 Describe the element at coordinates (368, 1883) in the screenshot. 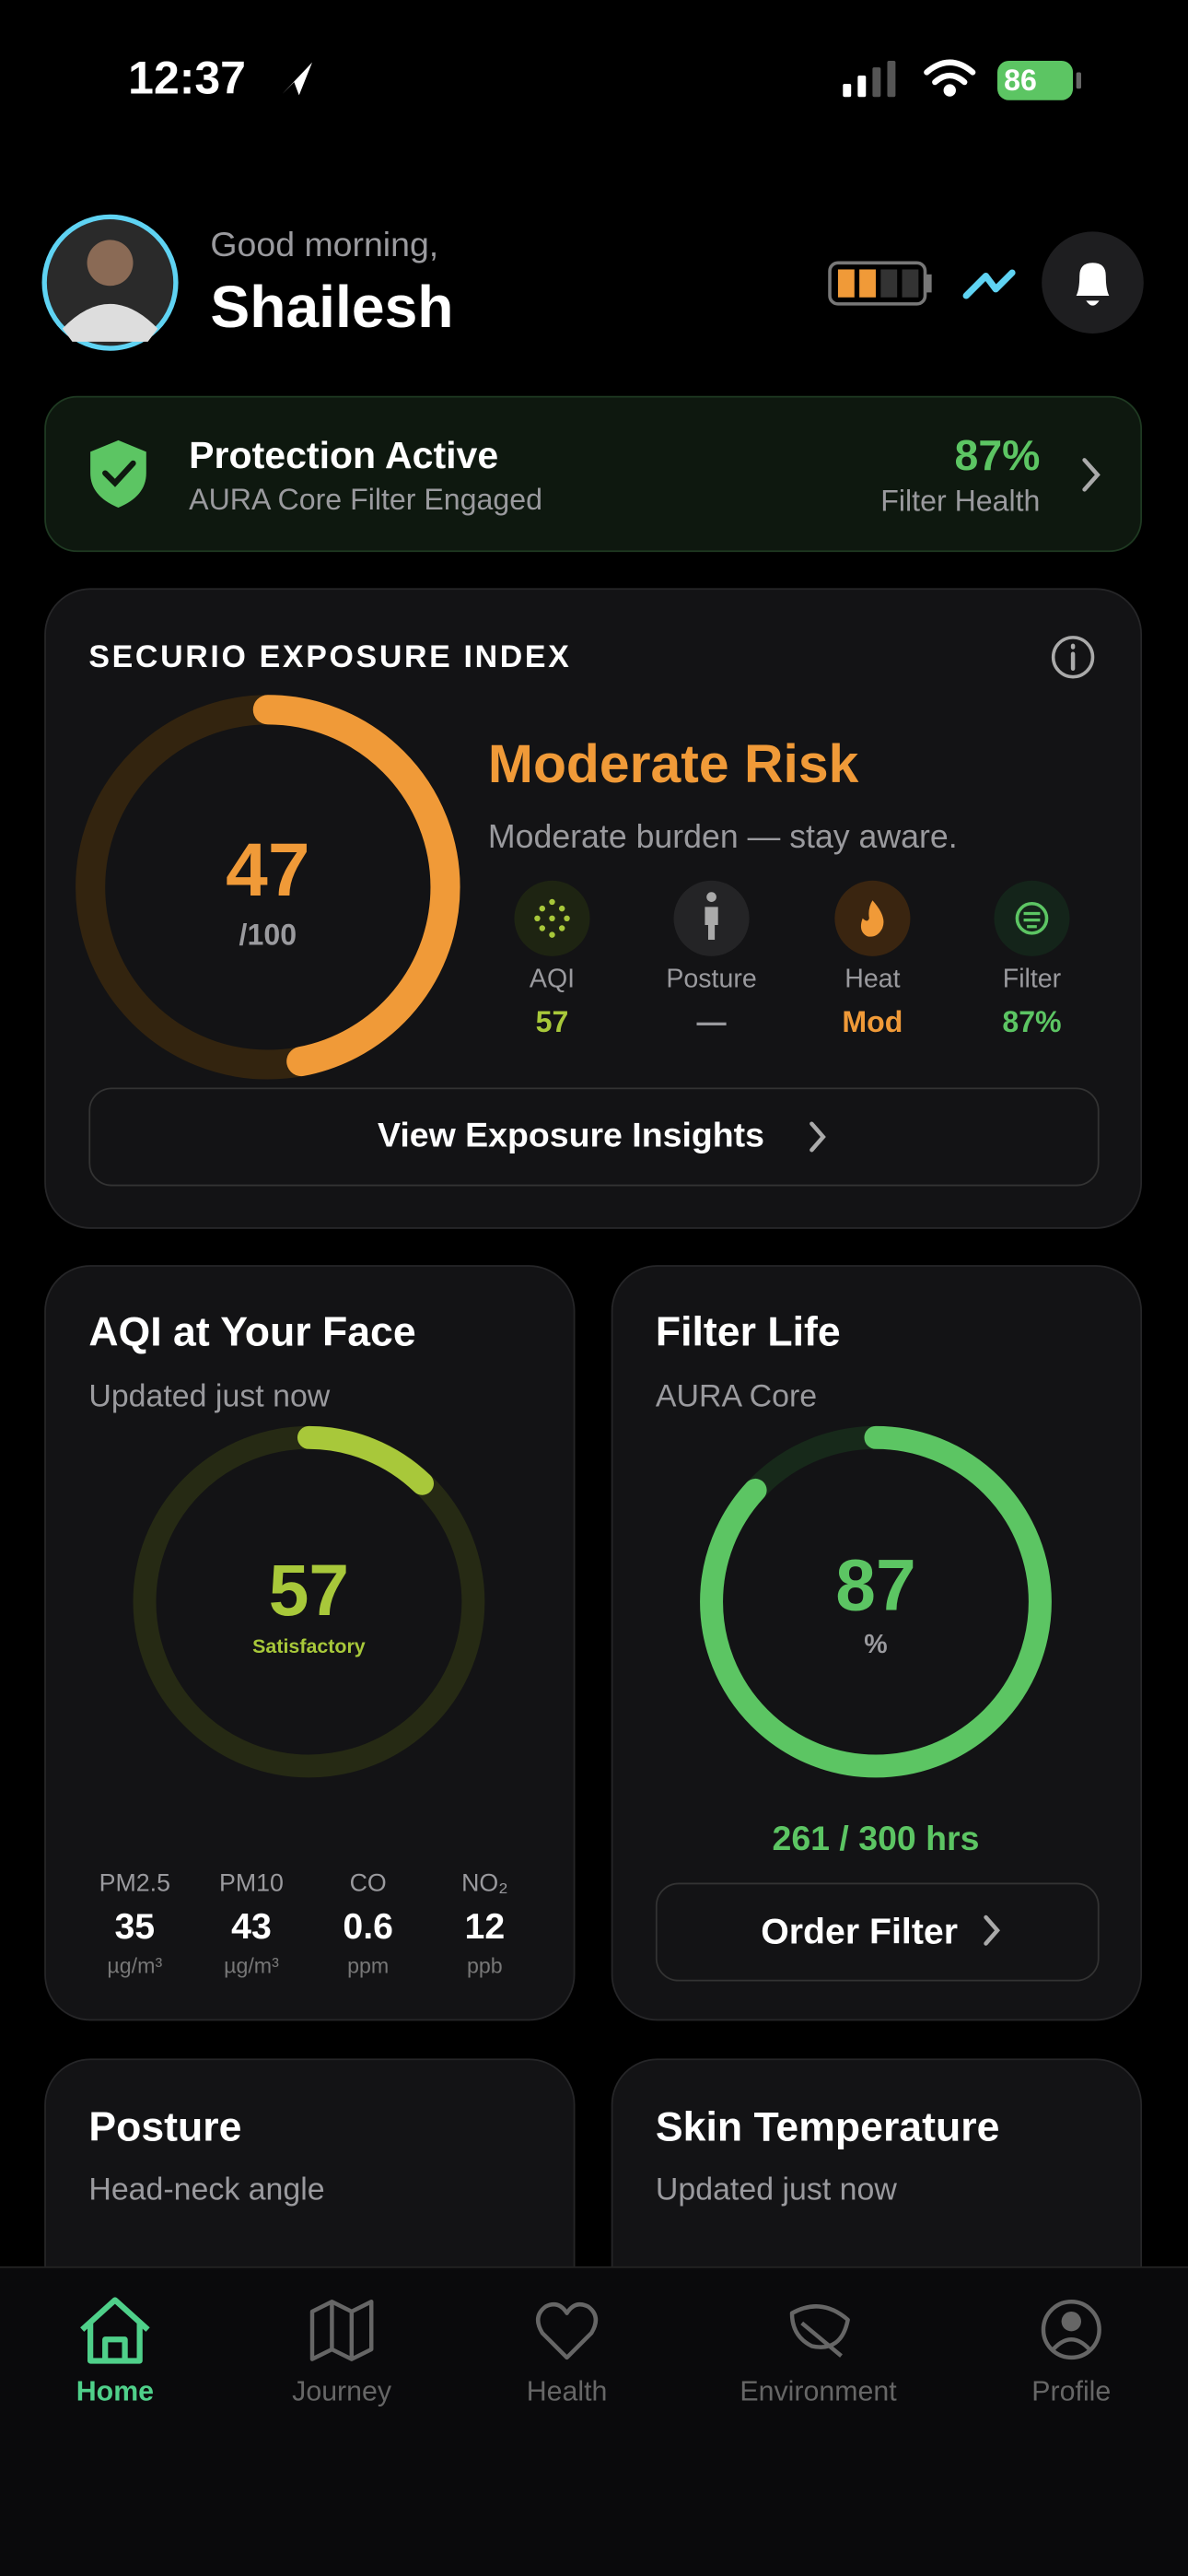

I see `pollutant-label: CO` at that location.